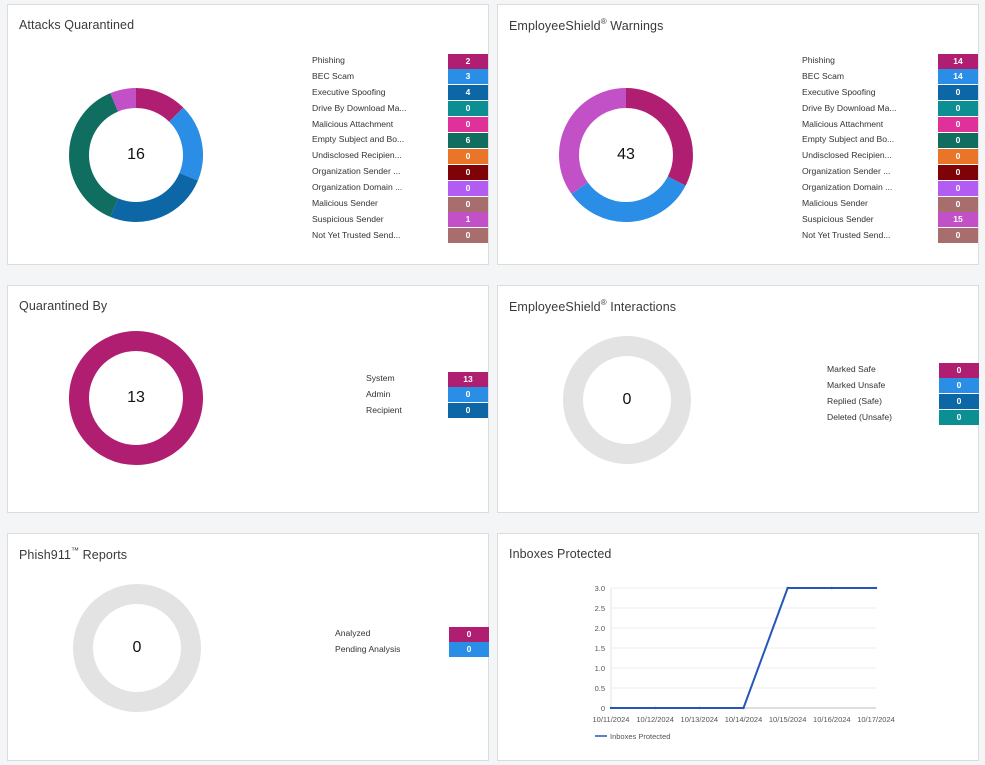 This screenshot has width=985, height=765. What do you see at coordinates (655, 719) in the screenshot?
I see `x-tick-label: 10/12/2024` at bounding box center [655, 719].